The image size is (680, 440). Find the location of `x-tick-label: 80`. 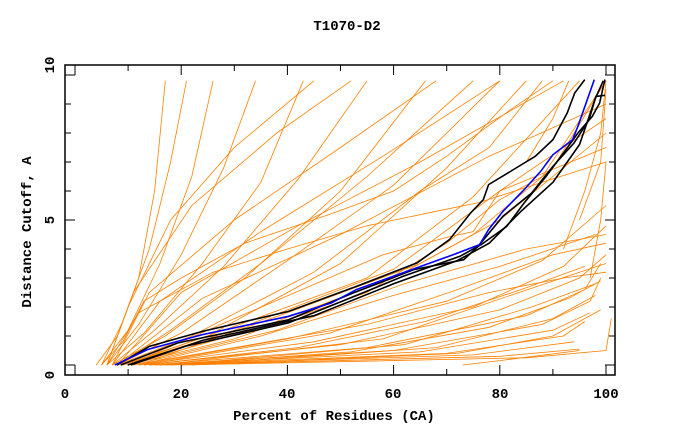

x-tick-label: 80 is located at coordinates (500, 395).